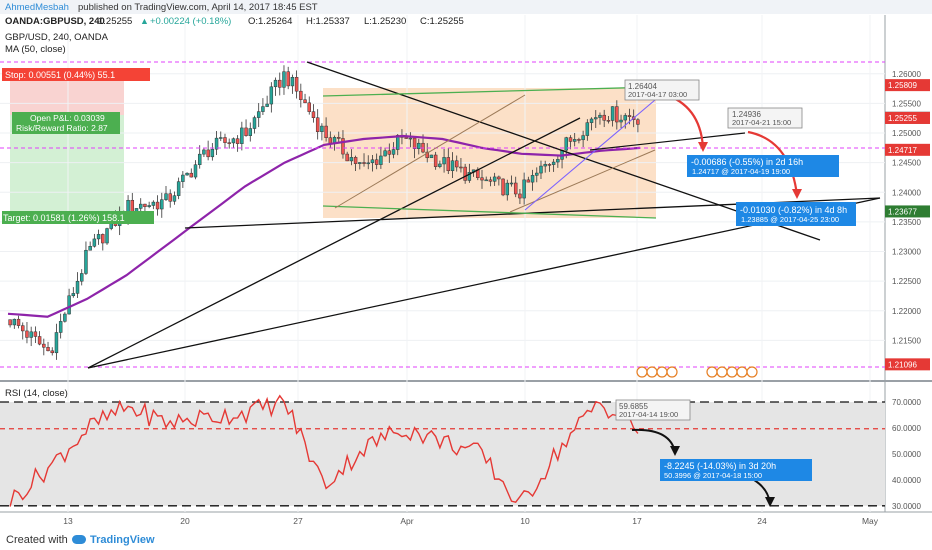 This screenshot has width=932, height=550. Describe the element at coordinates (57, 37) in the screenshot. I see `legend-symbol: GBP/USD, 240, OANDA` at that location.